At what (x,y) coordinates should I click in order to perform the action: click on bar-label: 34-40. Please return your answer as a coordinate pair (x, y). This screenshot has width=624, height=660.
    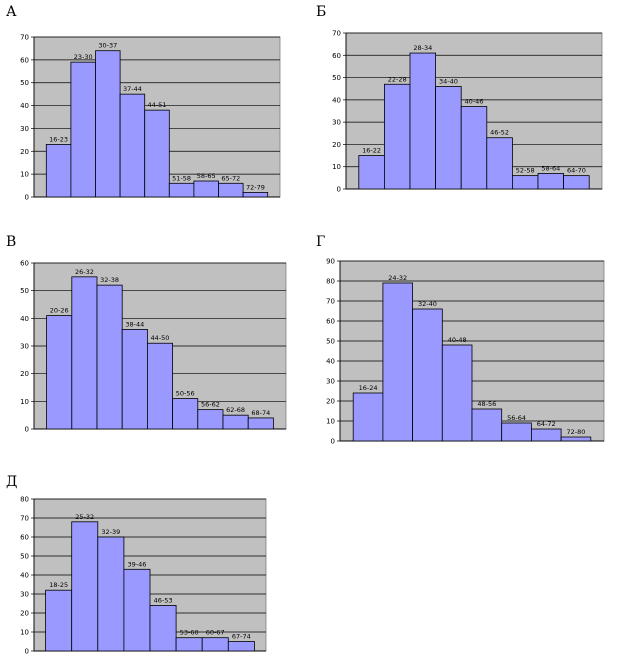
    Looking at the image, I should click on (448, 81).